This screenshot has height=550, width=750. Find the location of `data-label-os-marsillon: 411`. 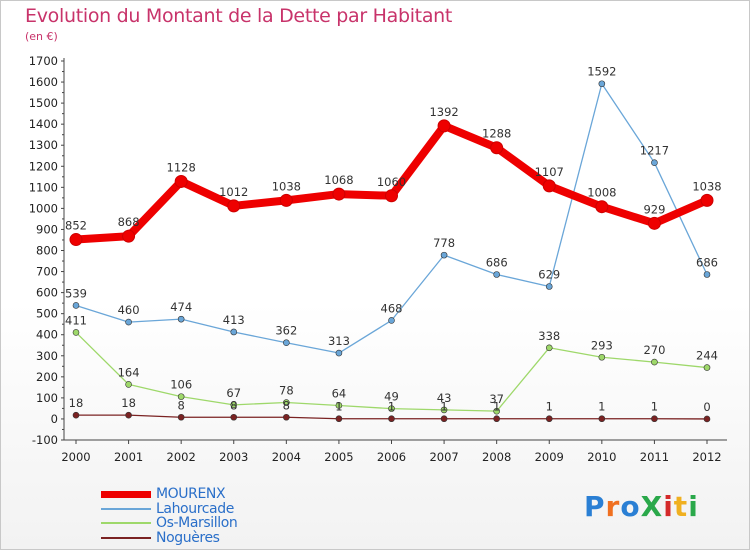

data-label-os-marsillon: 411 is located at coordinates (76, 320).